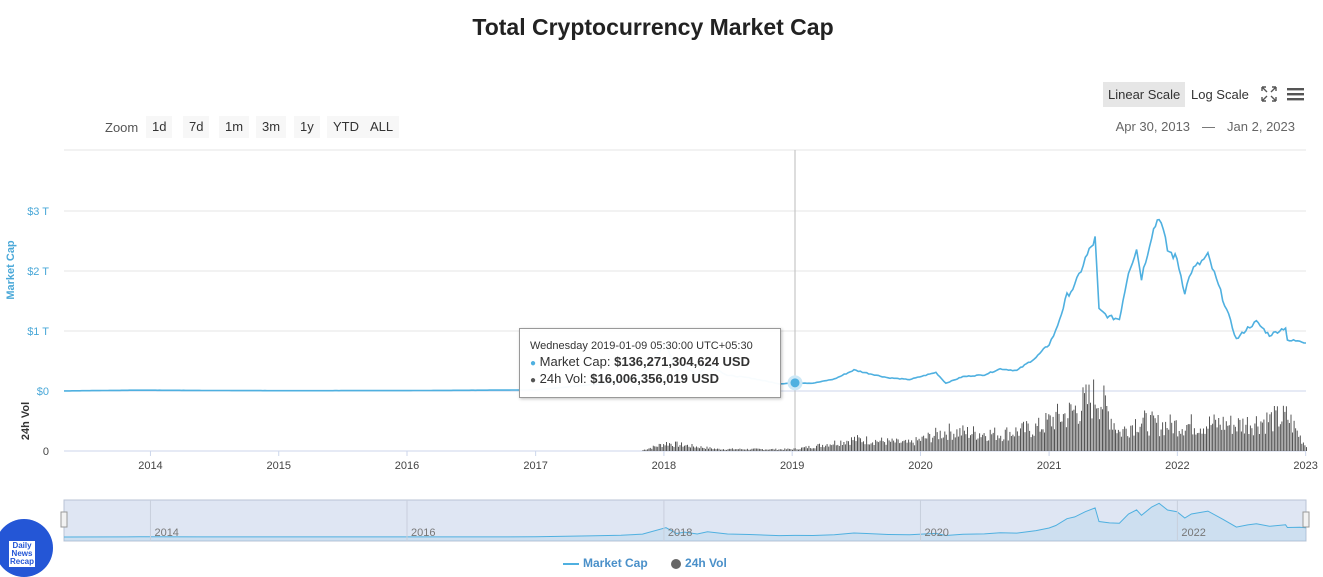 The width and height of the screenshot is (1323, 577). What do you see at coordinates (792, 466) in the screenshot?
I see `x-tick-label: 2019` at bounding box center [792, 466].